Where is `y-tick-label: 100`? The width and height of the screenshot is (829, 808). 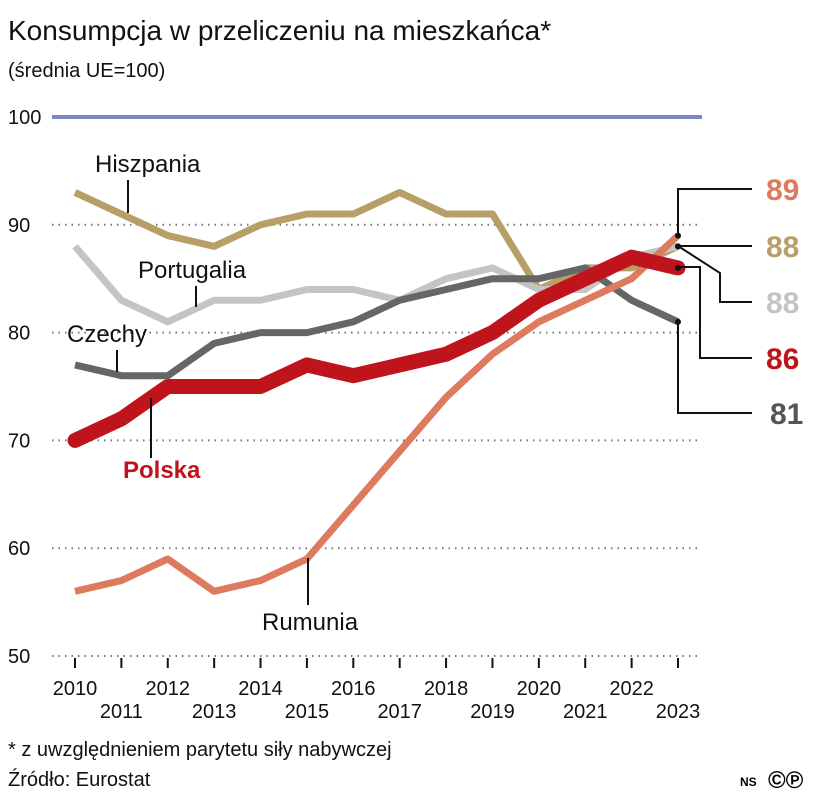 y-tick-label: 100 is located at coordinates (24, 118).